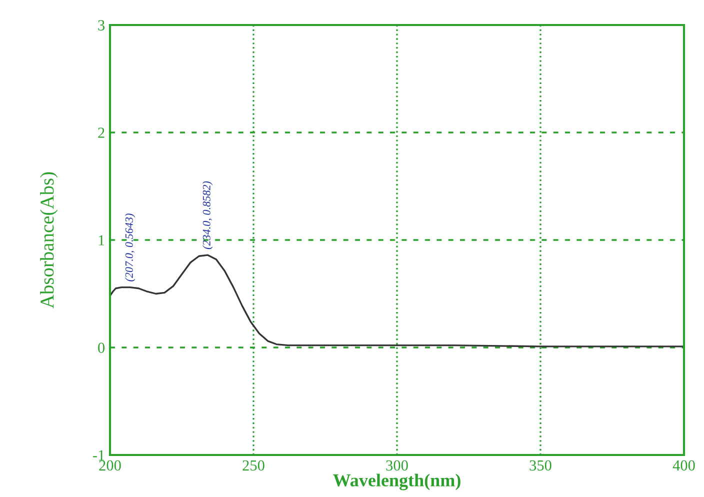  I want to click on y-axis-title: Absorbance(Abs), so click(49, 240).